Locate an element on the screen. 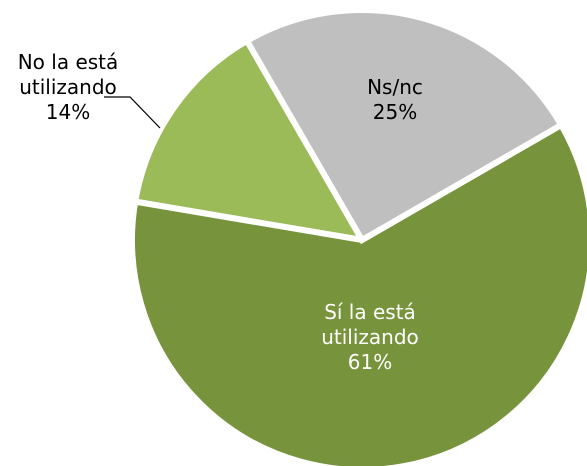 The height and width of the screenshot is (466, 587). leader-line is located at coordinates (132, 112).